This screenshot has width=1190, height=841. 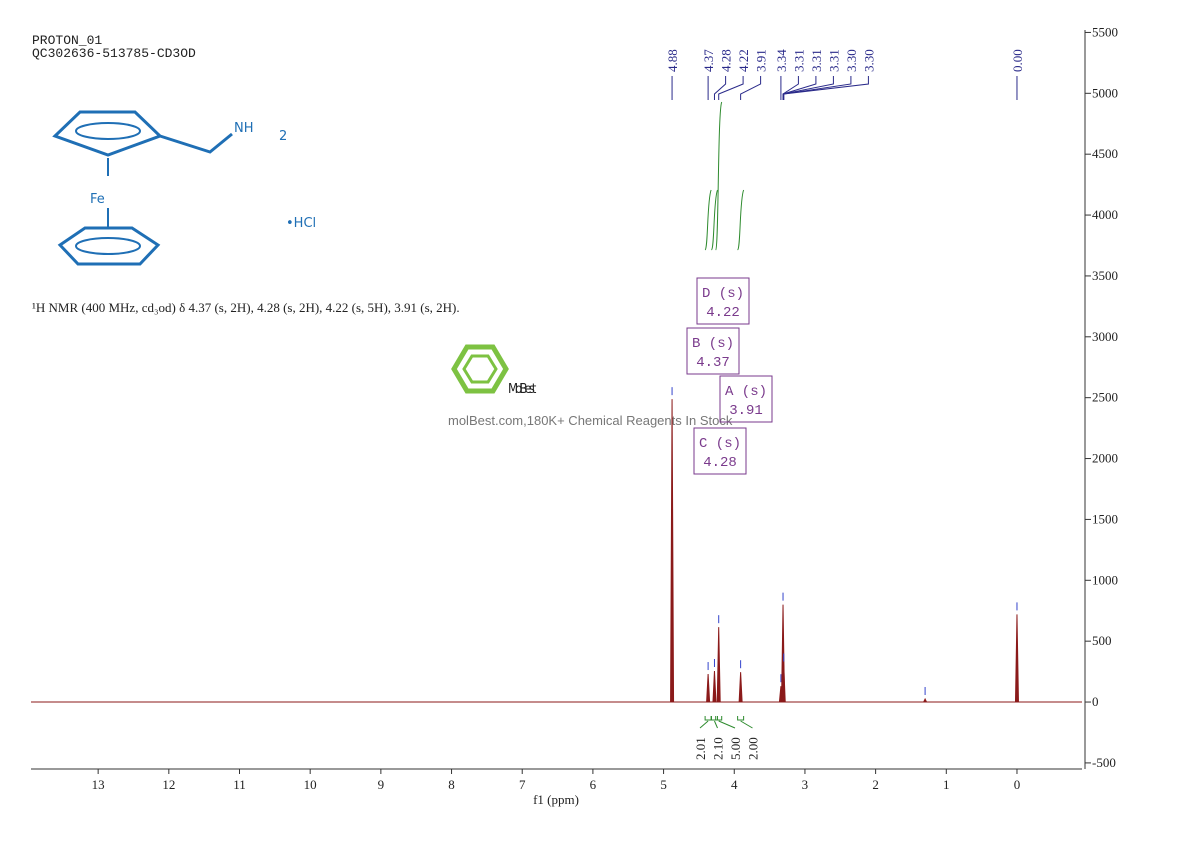 I want to click on x-tick-label: 3, so click(x=805, y=784).